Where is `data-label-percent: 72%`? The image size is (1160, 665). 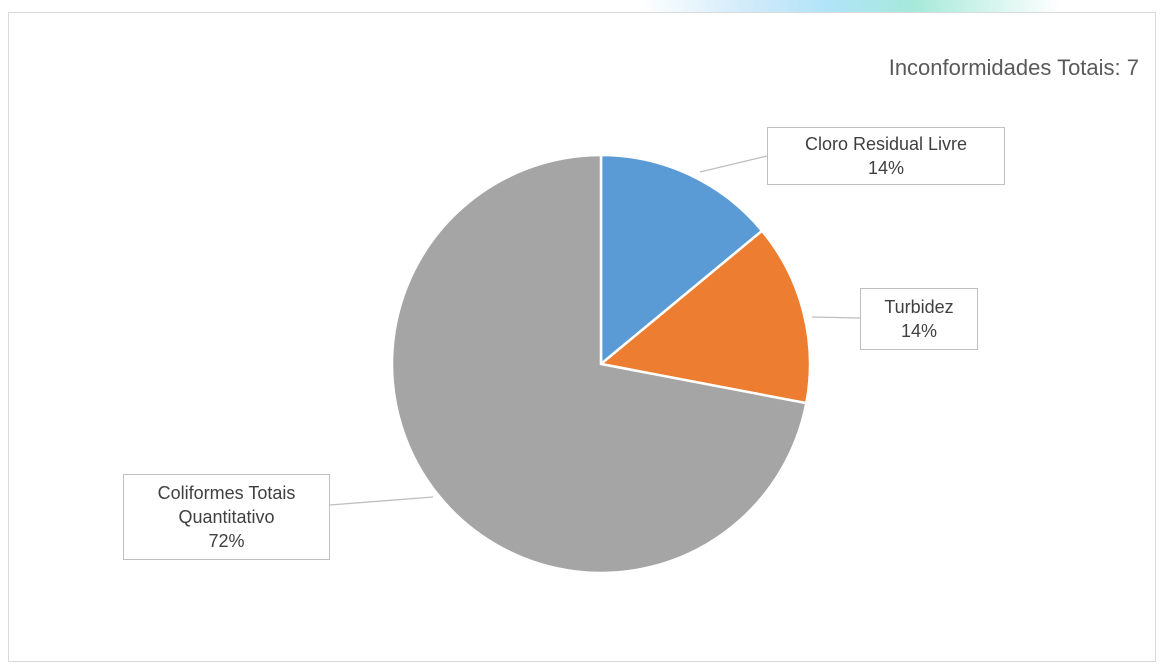
data-label-percent: 72% is located at coordinates (226, 541).